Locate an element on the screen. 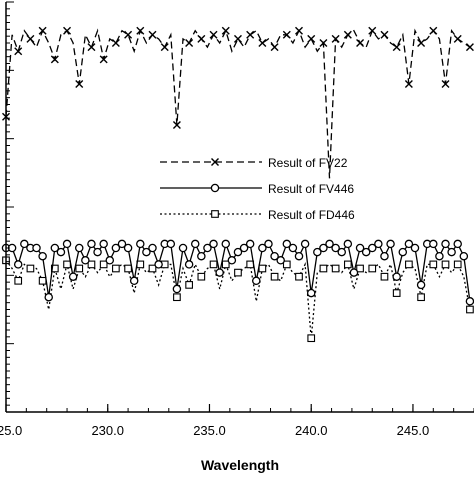 This screenshot has height=479, width=474. legend-label: Result of FD446 is located at coordinates (311, 215).